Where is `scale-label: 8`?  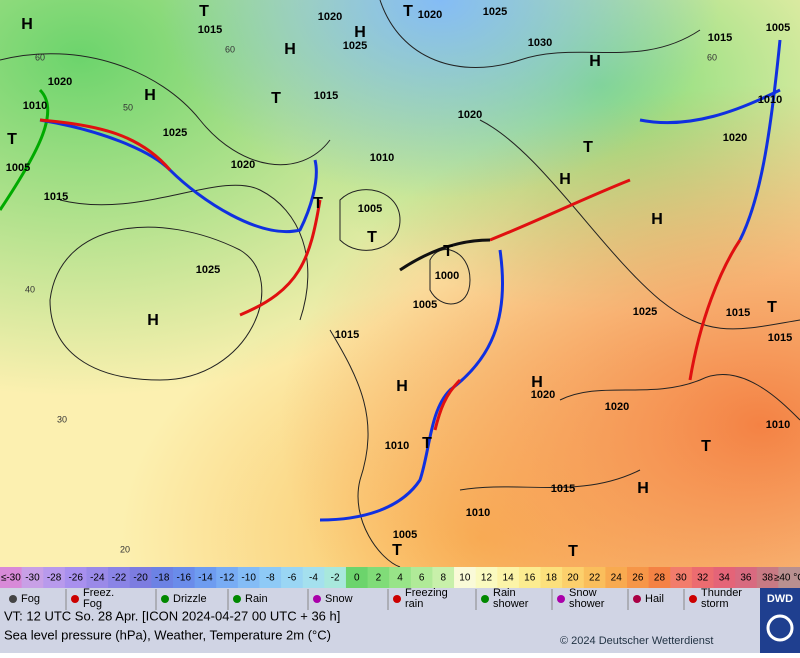
scale-label: 8 is located at coordinates (443, 578).